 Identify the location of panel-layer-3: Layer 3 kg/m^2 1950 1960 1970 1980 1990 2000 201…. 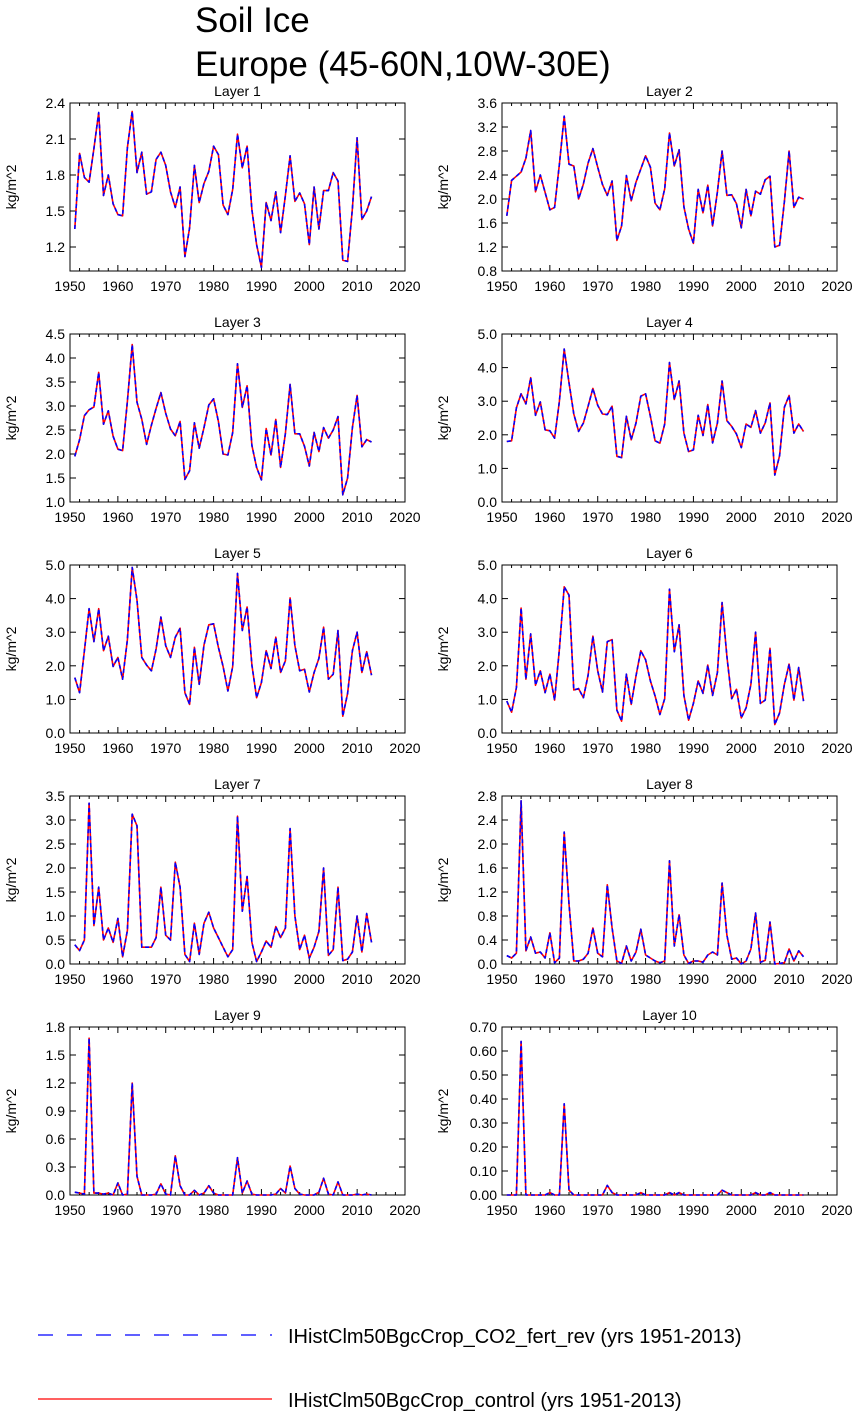
(212, 419).